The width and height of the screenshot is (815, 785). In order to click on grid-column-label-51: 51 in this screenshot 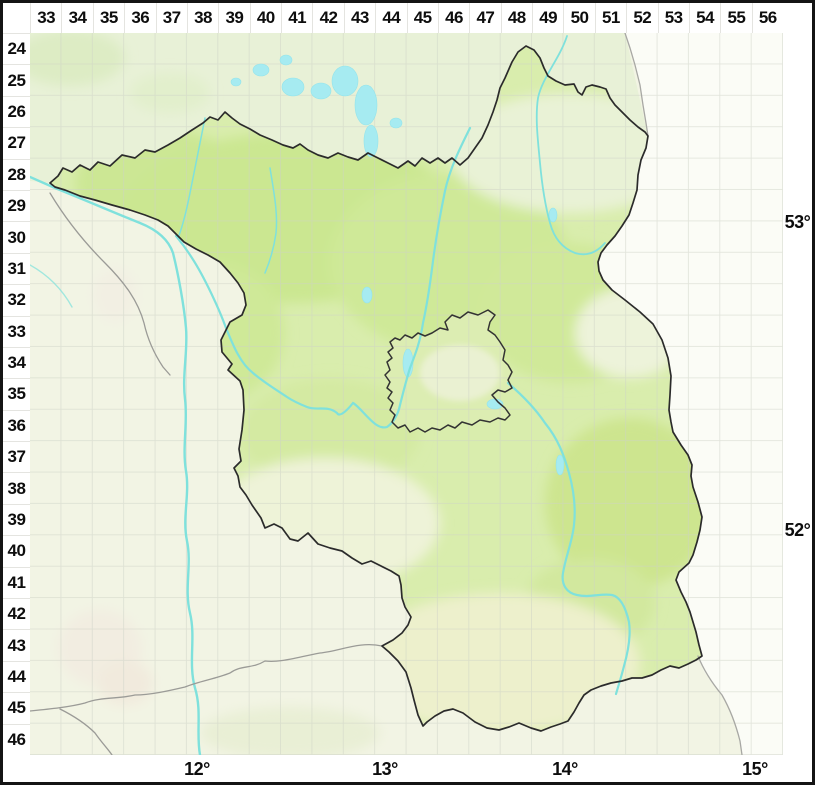, I will do `click(610, 18)`.